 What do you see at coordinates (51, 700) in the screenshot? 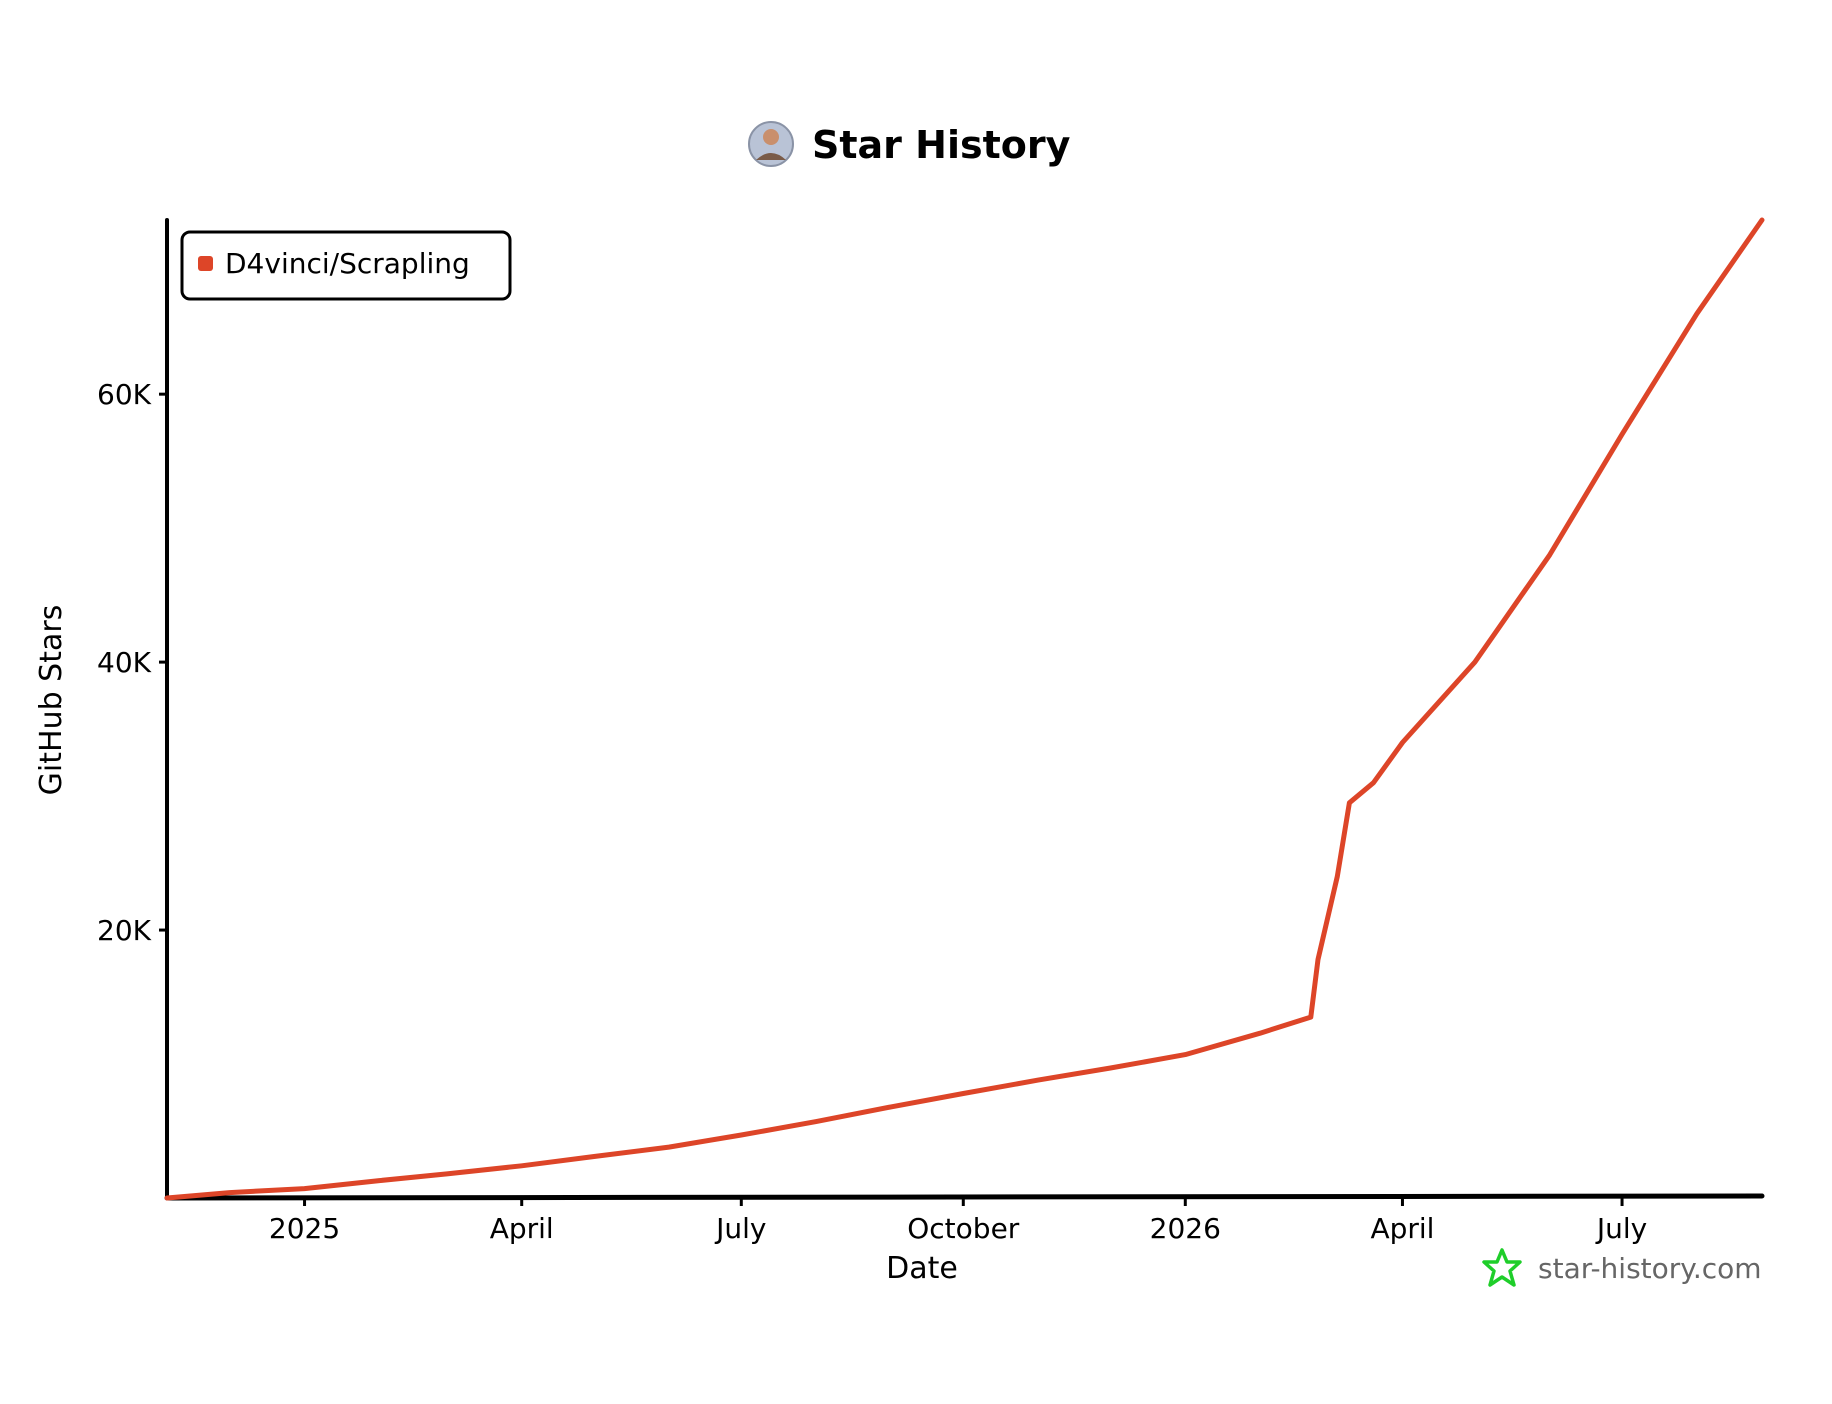
I see `y-axis-title: GitHub Stars` at bounding box center [51, 700].